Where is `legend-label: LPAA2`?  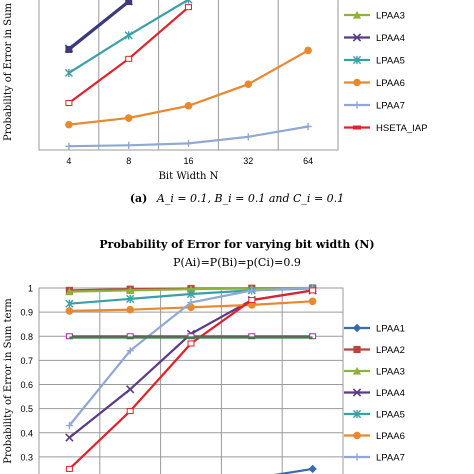 legend-label: LPAA2 is located at coordinates (390, 350).